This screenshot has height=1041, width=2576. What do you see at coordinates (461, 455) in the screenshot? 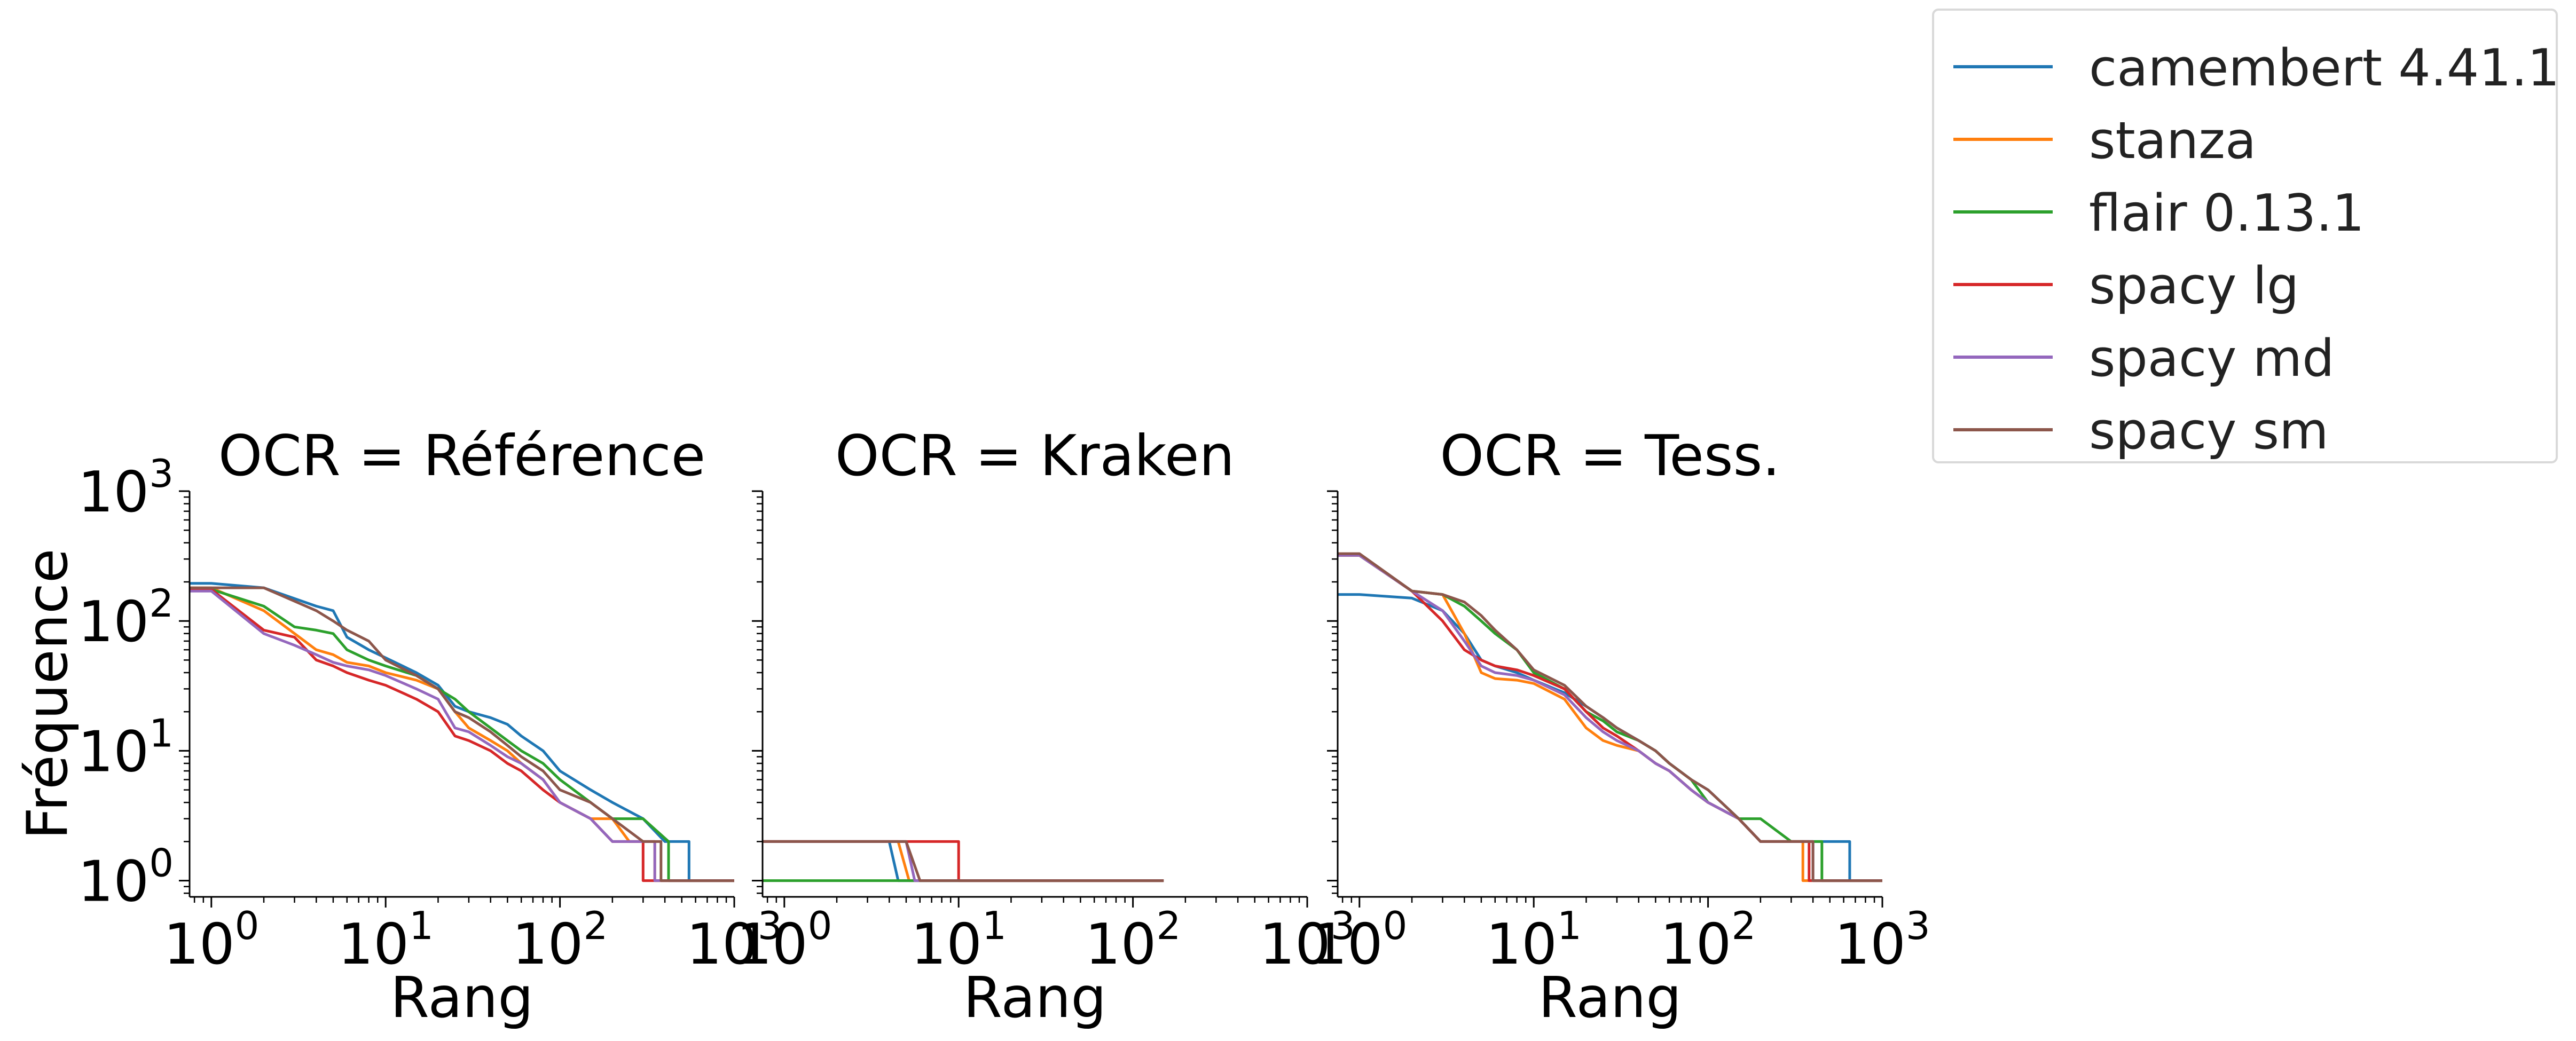
I see `panel-title: OCR = Référence` at bounding box center [461, 455].